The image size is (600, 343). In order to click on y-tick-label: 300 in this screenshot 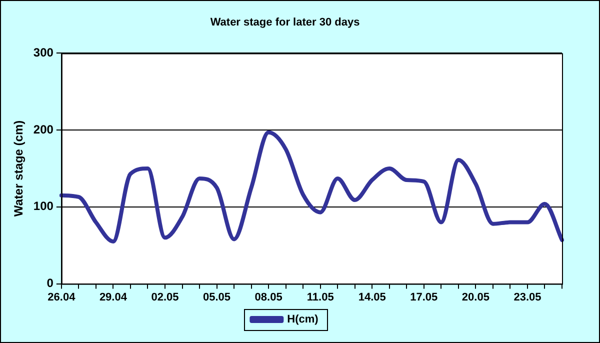, I will do `click(43, 53)`.